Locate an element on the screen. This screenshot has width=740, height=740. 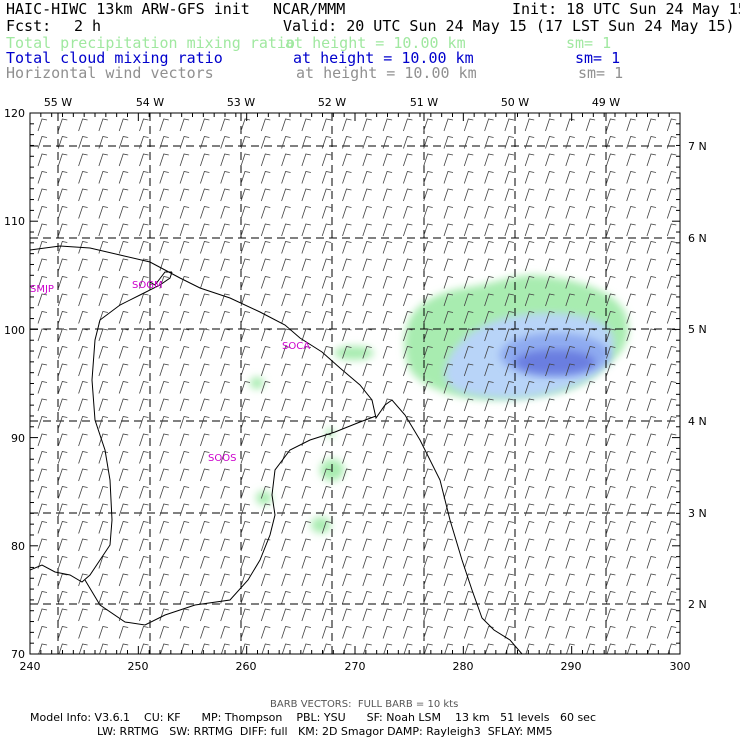
lon-label-54w: 54 W is located at coordinates (150, 102).